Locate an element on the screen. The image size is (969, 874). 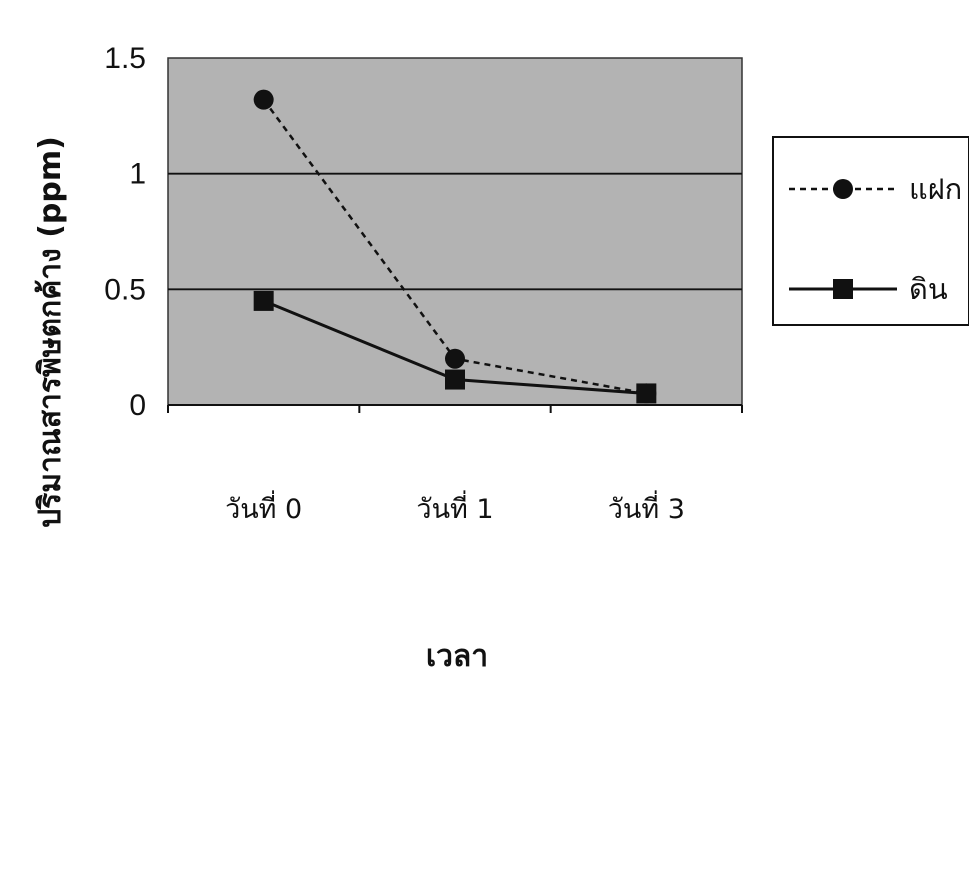
legend-label: ดิน is located at coordinates (928, 289).